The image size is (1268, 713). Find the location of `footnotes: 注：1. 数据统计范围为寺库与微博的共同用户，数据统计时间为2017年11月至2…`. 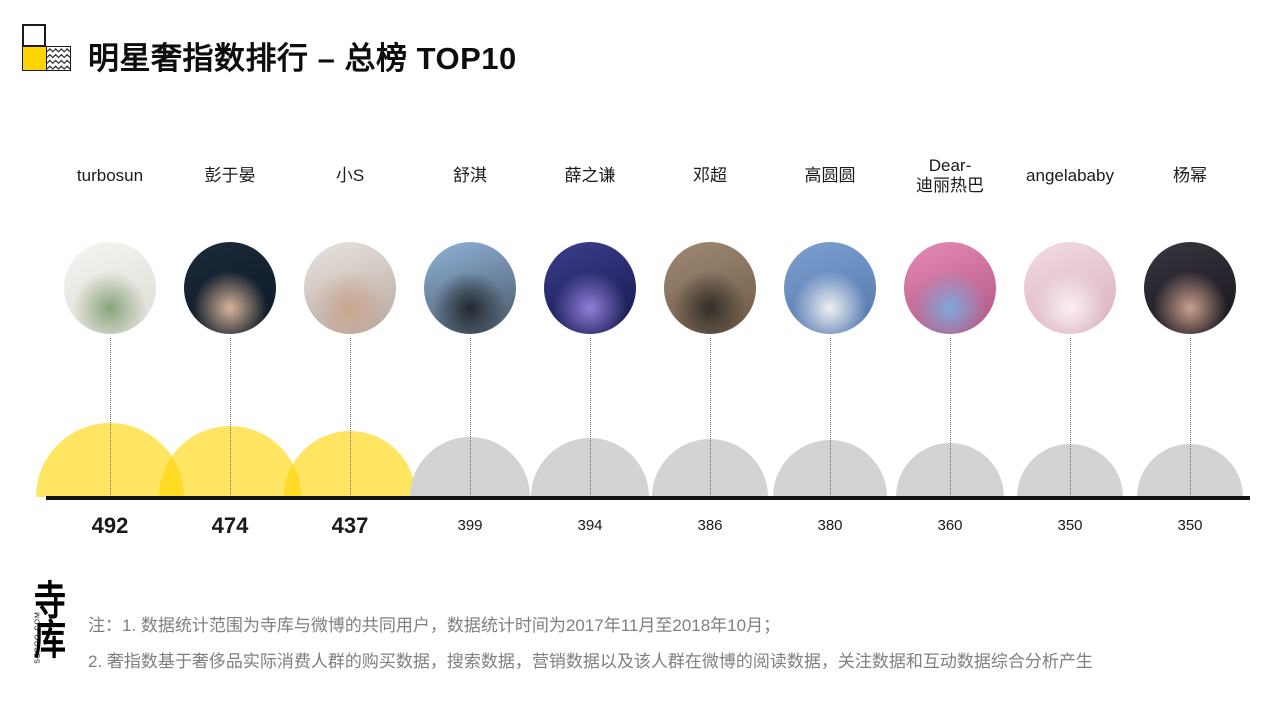

footnotes: 注：1. 数据统计范围为寺库与微博的共同用户，数据统计时间为2017年11月至2… is located at coordinates (590, 644).